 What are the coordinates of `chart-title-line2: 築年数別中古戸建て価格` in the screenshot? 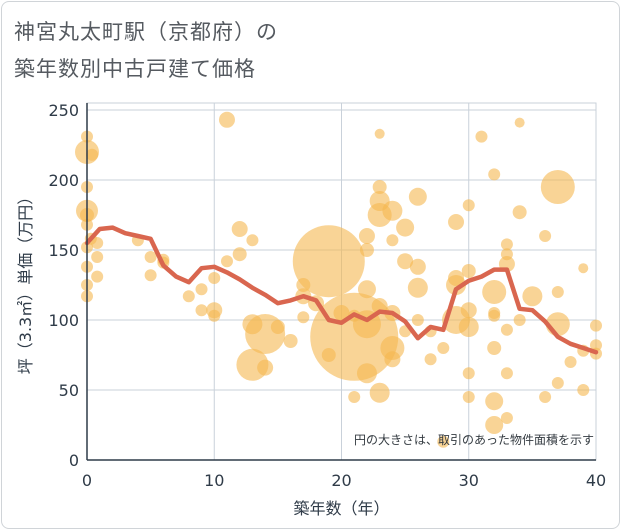 It's located at (135, 69).